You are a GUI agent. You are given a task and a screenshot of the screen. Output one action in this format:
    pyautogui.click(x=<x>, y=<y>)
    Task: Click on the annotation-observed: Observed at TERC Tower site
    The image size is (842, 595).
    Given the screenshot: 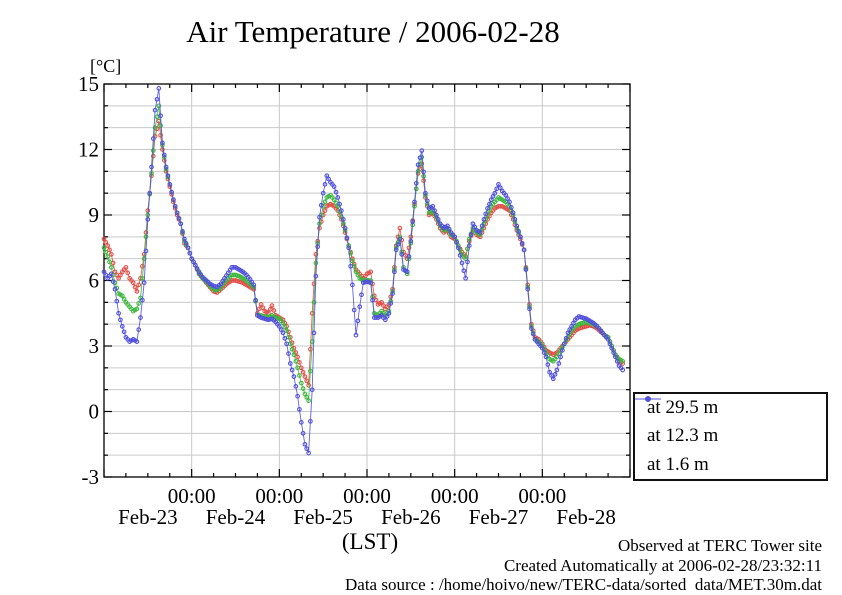 What is the action you would take?
    pyautogui.click(x=719, y=545)
    